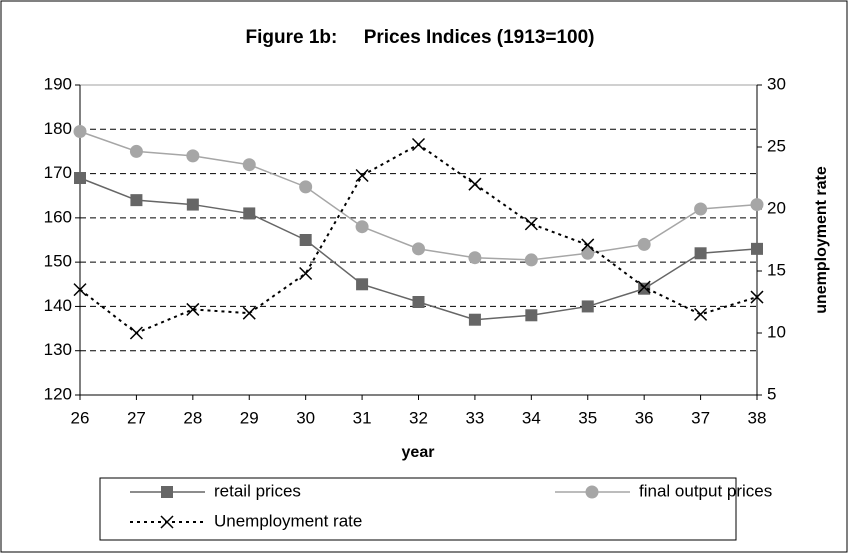 Image resolution: width=849 pixels, height=554 pixels. What do you see at coordinates (58, 305) in the screenshot?
I see `y-tick-label: 140` at bounding box center [58, 305].